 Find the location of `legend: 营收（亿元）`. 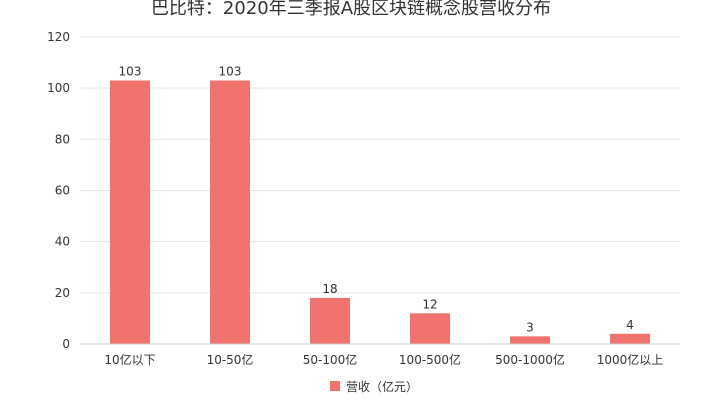

legend: 营收（亿元） is located at coordinates (374, 386).